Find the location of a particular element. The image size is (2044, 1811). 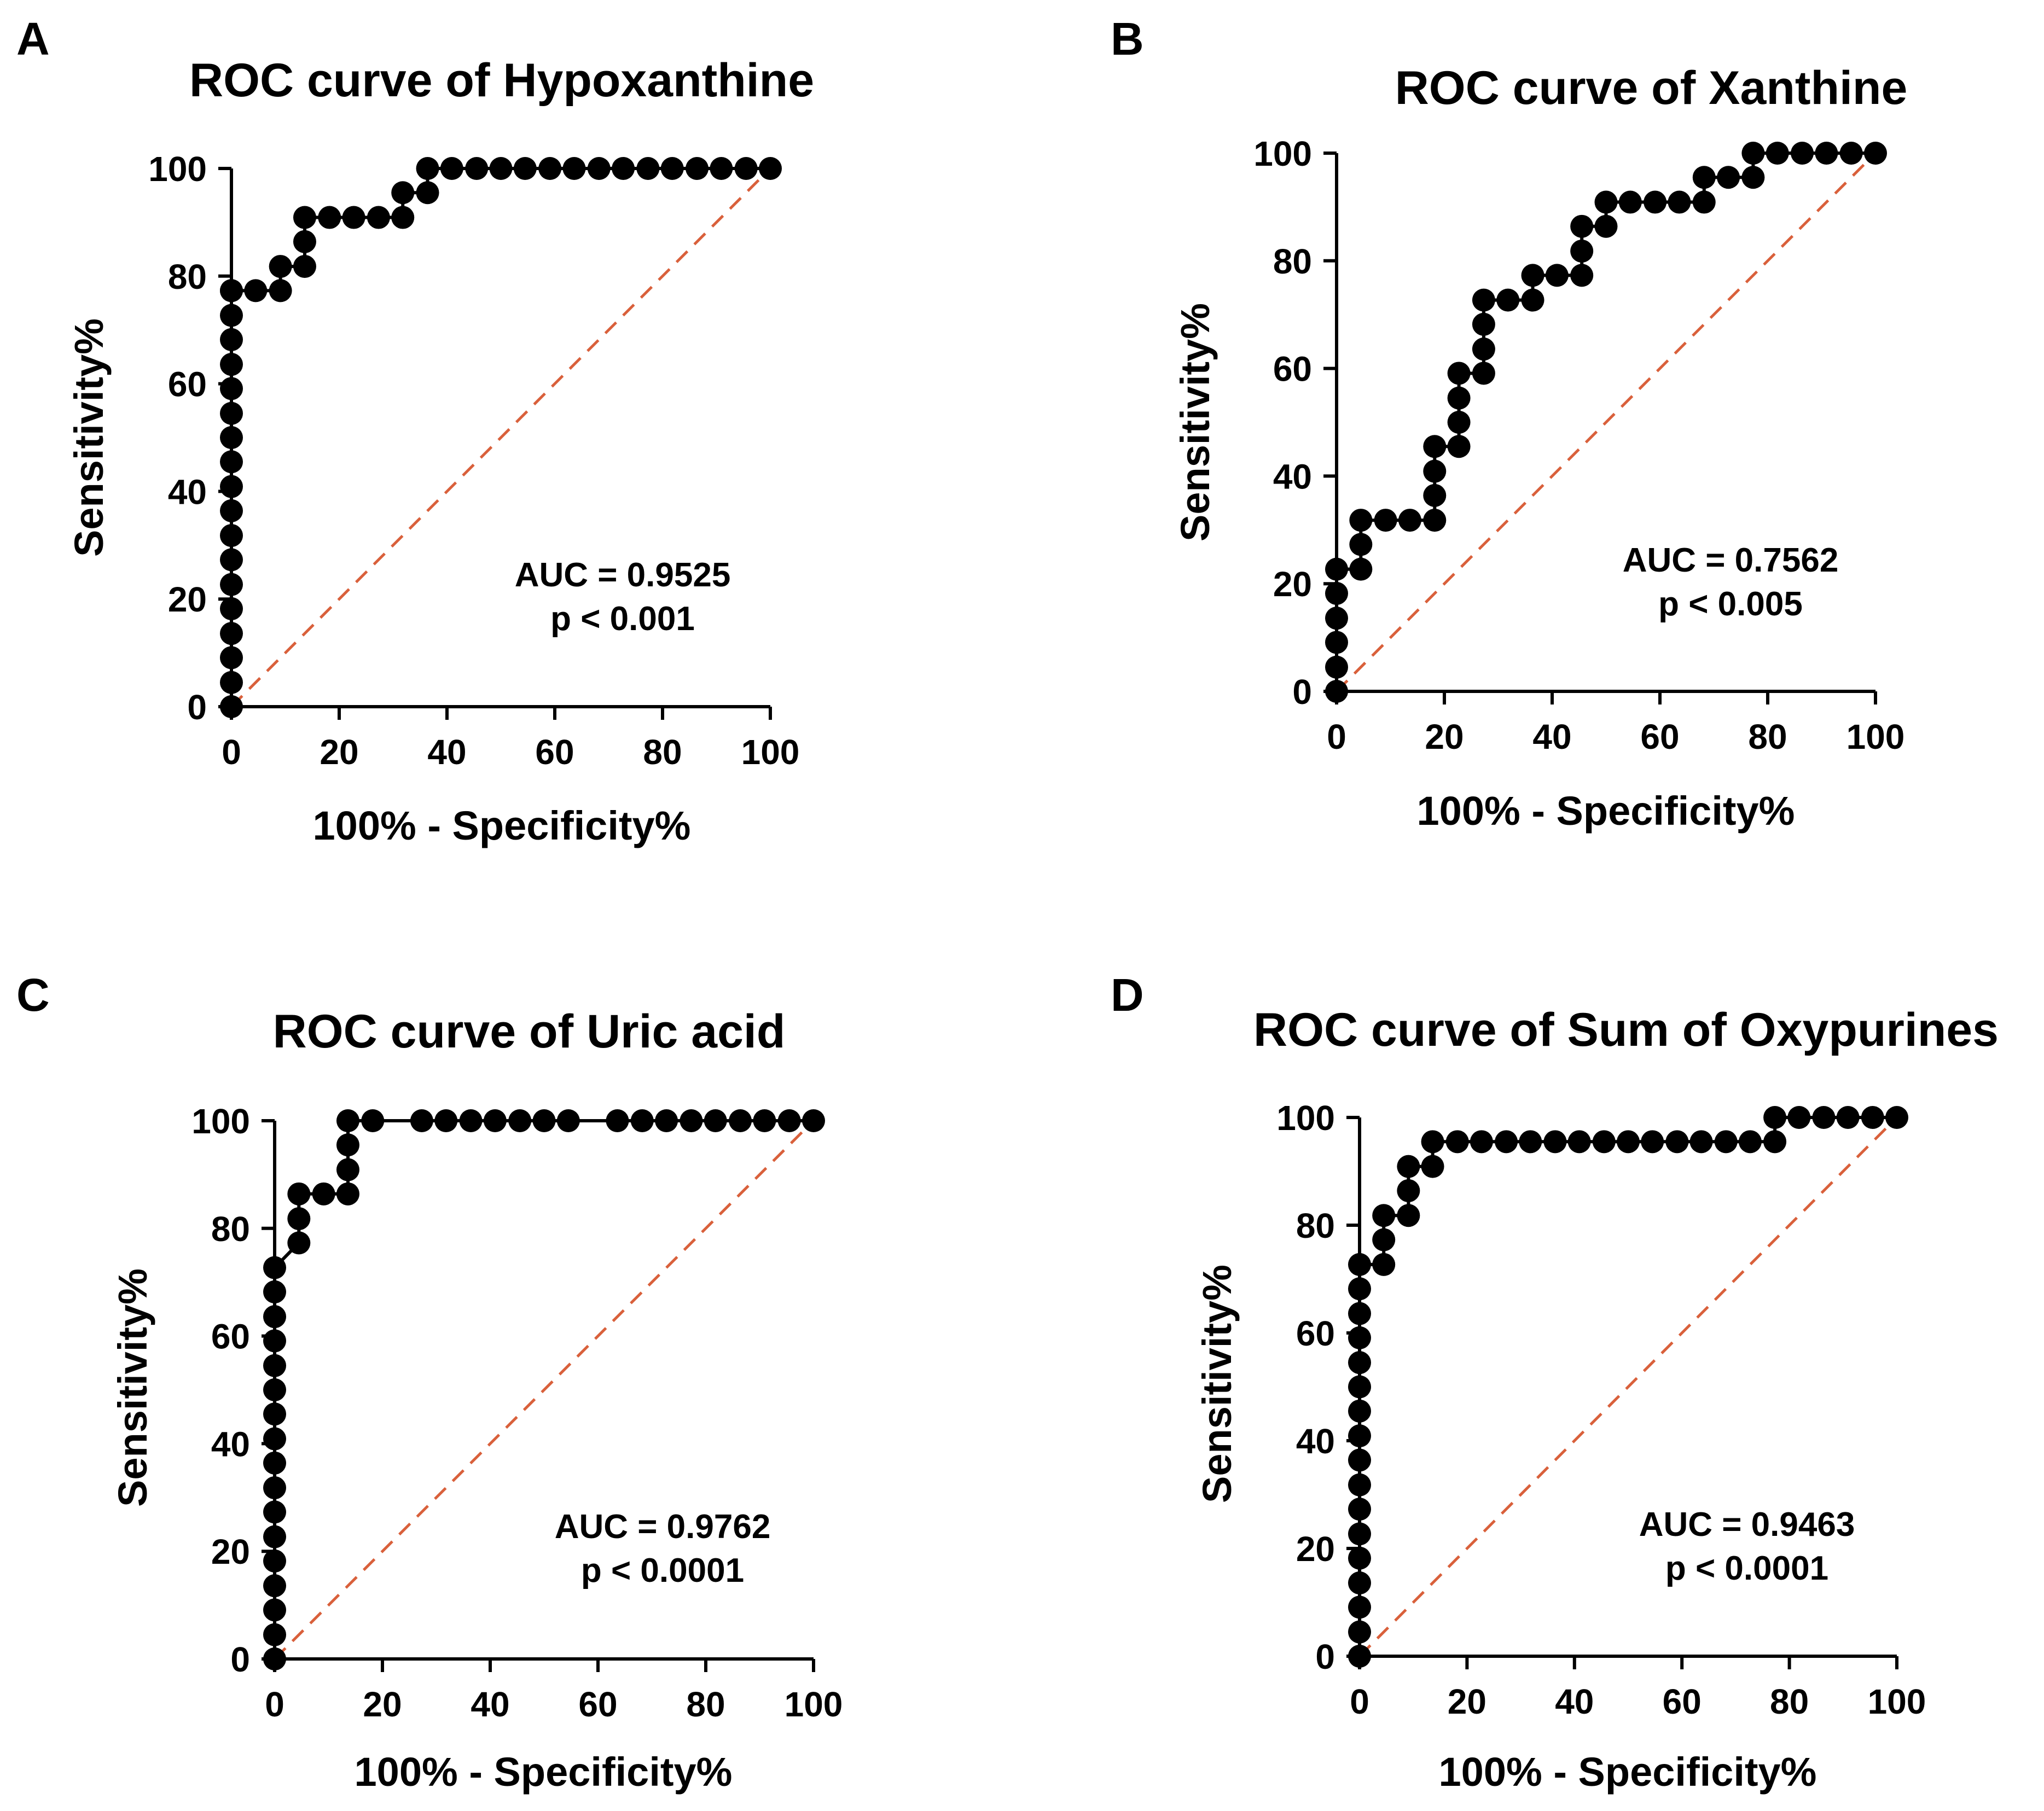

x-tick-label: 100 is located at coordinates (814, 1704).